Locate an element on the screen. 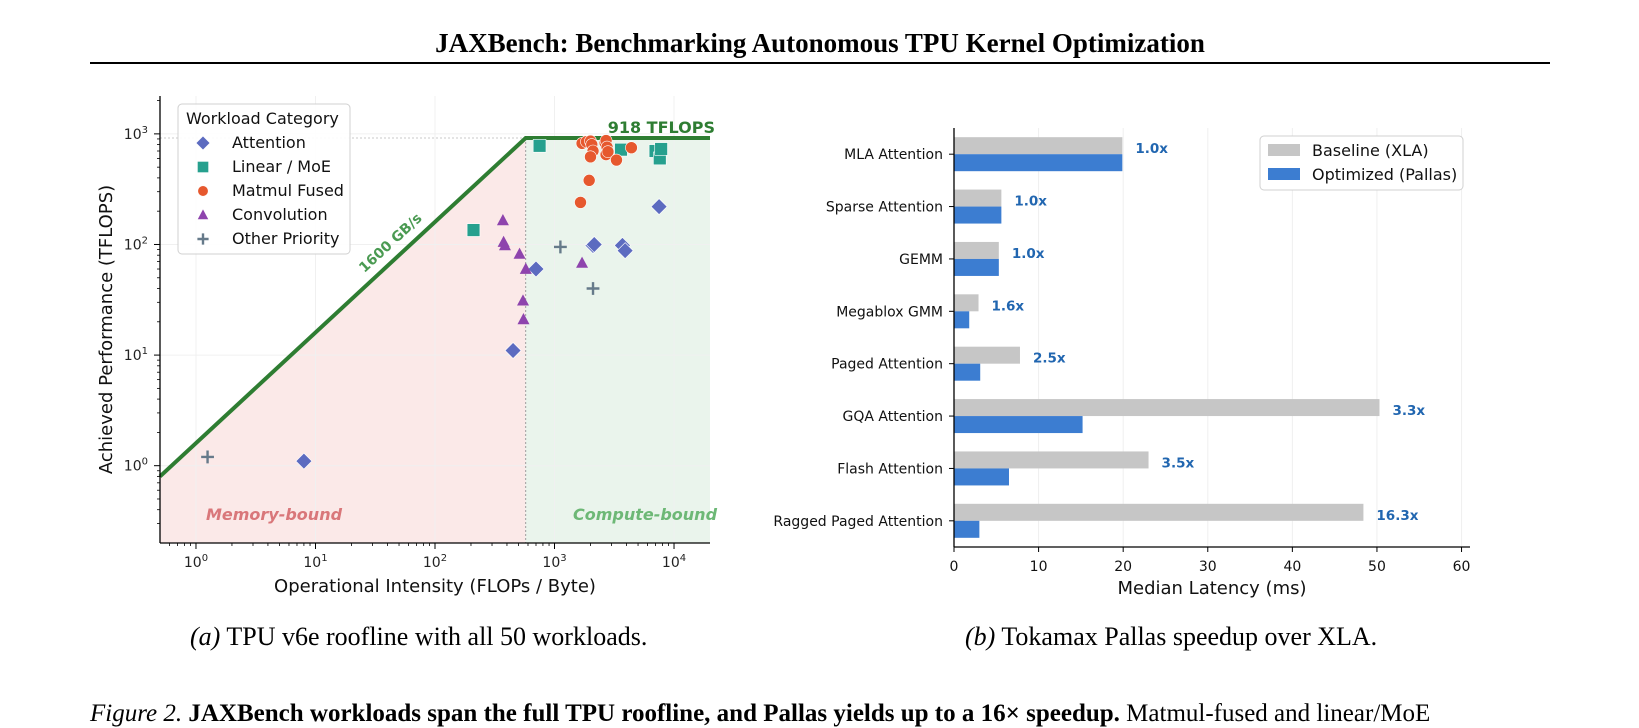 The width and height of the screenshot is (1639, 728). x-tick-label: 10¹ is located at coordinates (315, 562).